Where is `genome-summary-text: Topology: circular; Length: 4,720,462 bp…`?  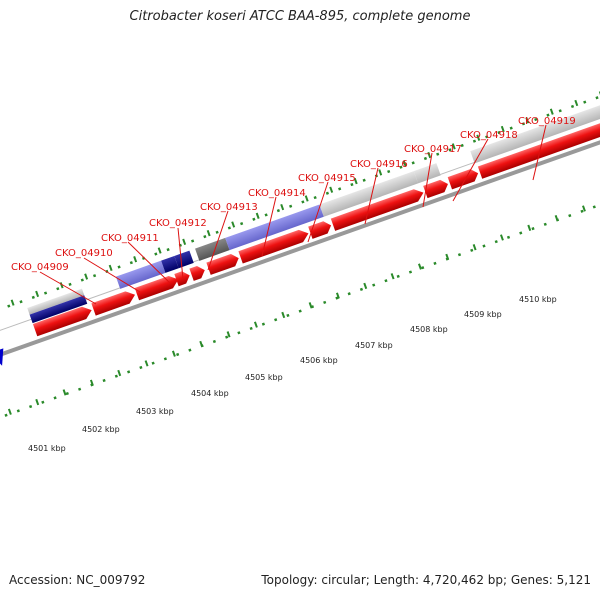
genome-summary-text: Topology: circular; Length: 4,720,462 bp… is located at coordinates (426, 580).